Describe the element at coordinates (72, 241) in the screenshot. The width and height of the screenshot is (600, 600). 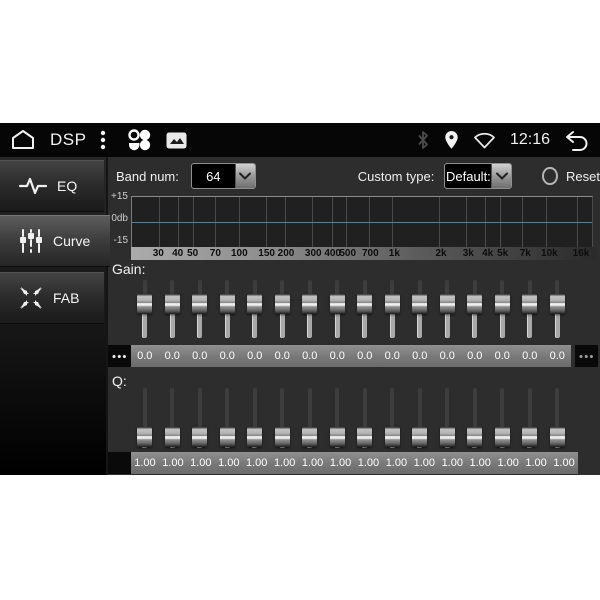
I see `sidebar-item-label: Curve` at that location.